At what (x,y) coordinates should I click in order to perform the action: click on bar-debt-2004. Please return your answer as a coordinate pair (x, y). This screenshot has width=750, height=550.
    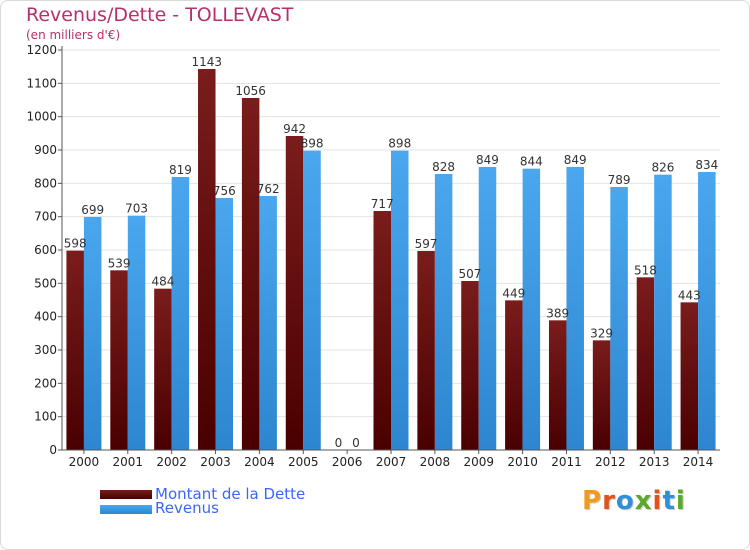
    Looking at the image, I should click on (250, 274).